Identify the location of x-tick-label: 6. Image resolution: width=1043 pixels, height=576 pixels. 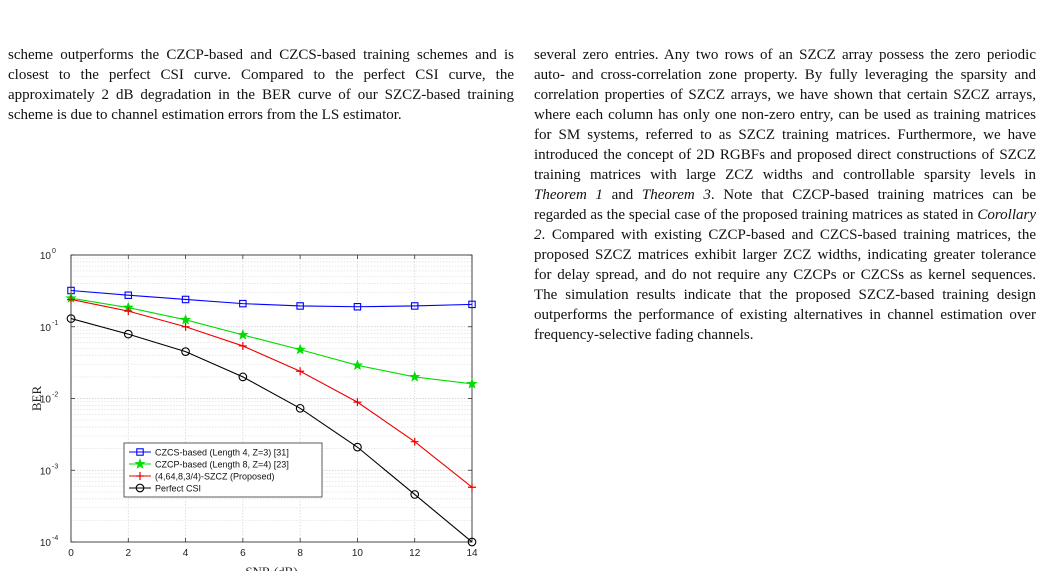
(243, 553).